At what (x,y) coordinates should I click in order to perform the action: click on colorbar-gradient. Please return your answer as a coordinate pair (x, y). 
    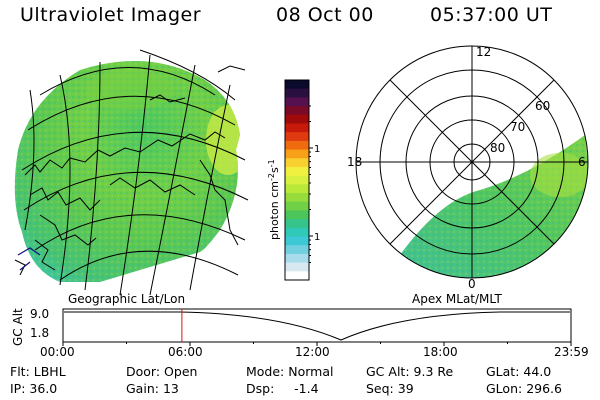
    Looking at the image, I should click on (297, 180).